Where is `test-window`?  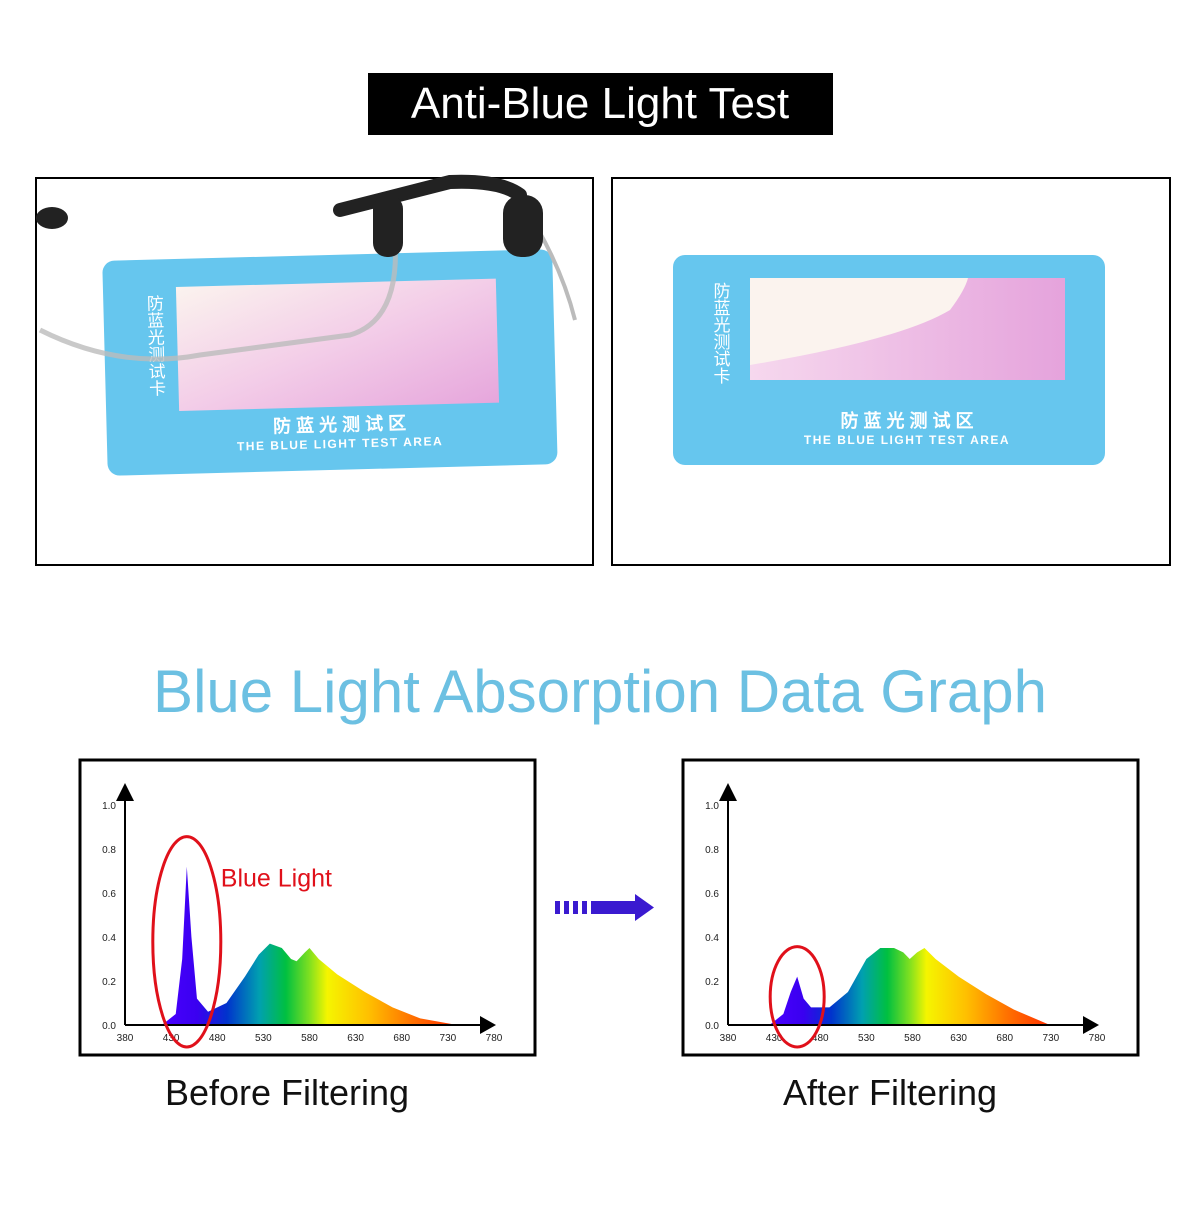
test-window is located at coordinates (337, 344).